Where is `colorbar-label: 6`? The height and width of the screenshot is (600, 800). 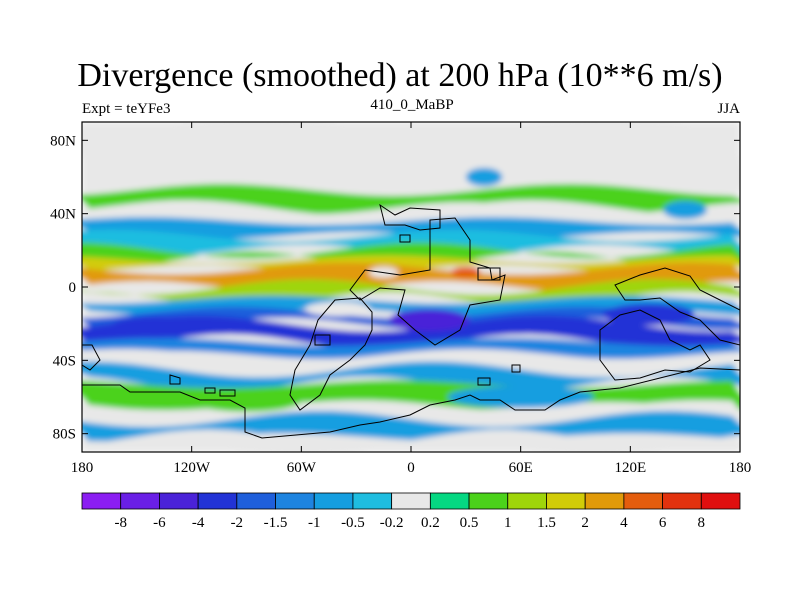 colorbar-label: 6 is located at coordinates (663, 523).